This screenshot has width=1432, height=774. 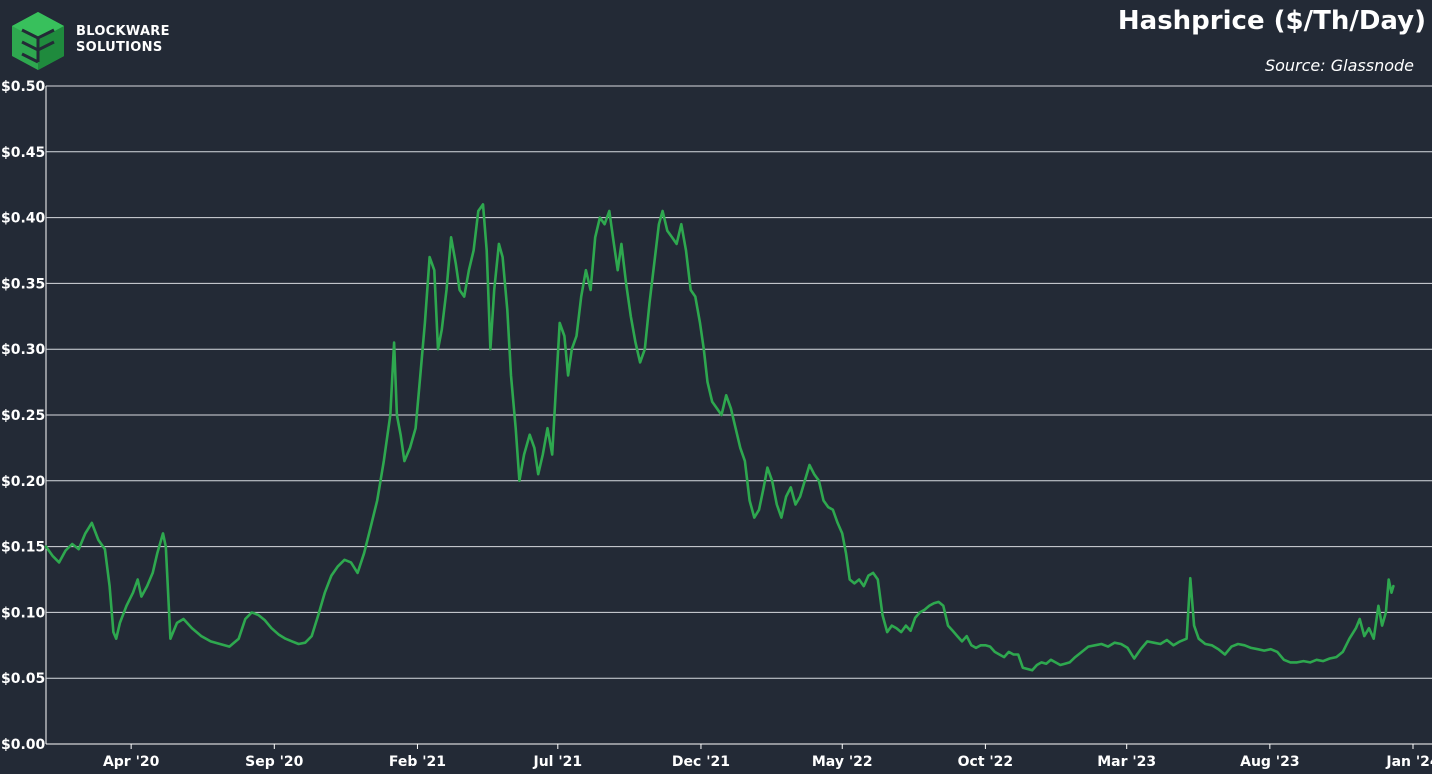 What do you see at coordinates (842, 762) in the screenshot?
I see `x-tick-label: May '22` at bounding box center [842, 762].